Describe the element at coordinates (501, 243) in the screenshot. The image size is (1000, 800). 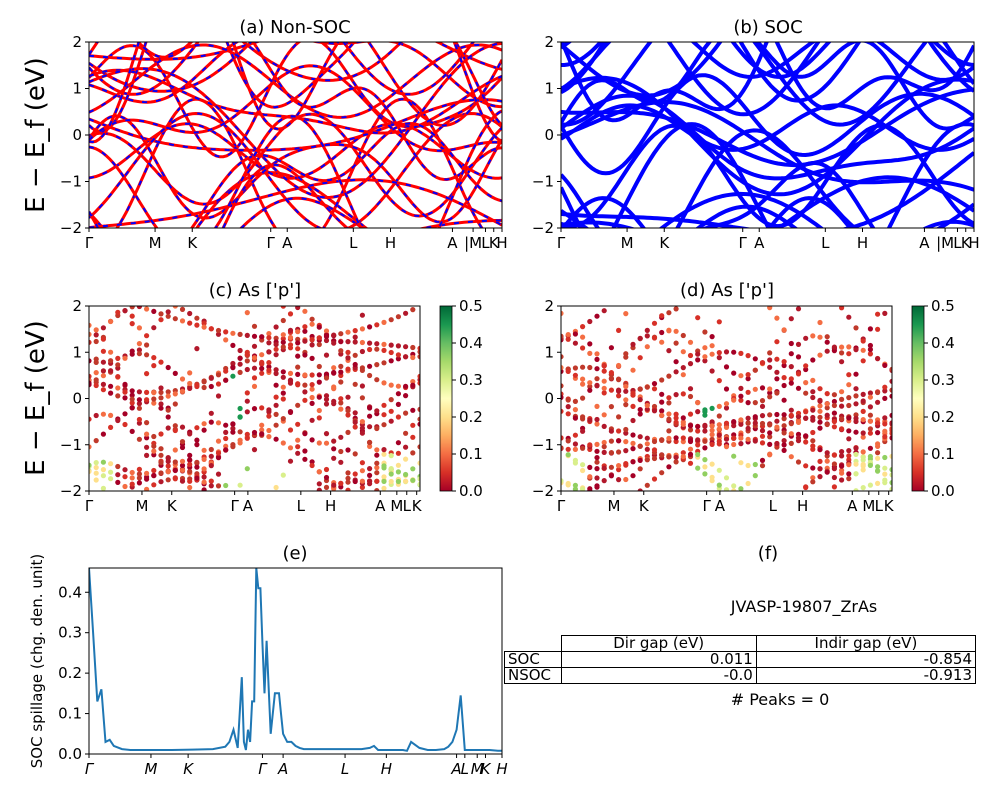
I see `x-tick-label: H` at that location.